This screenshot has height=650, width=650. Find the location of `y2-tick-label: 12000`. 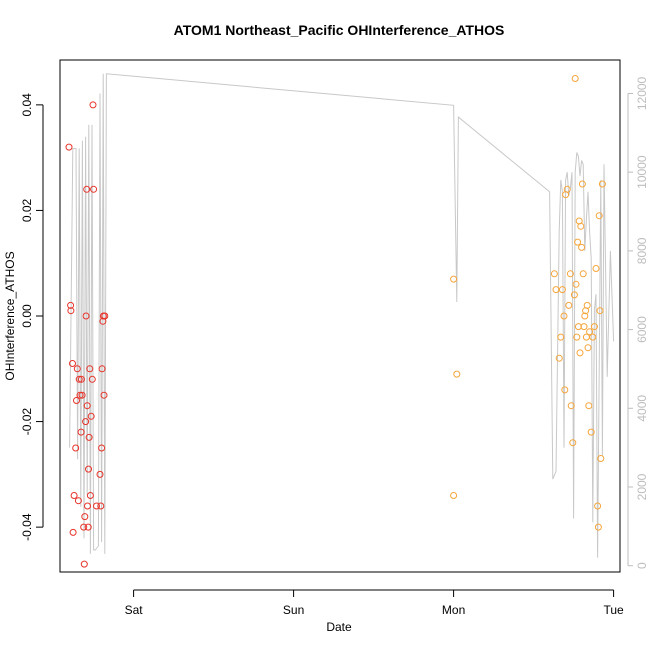

y2-tick-label: 12000 is located at coordinates (642, 93).